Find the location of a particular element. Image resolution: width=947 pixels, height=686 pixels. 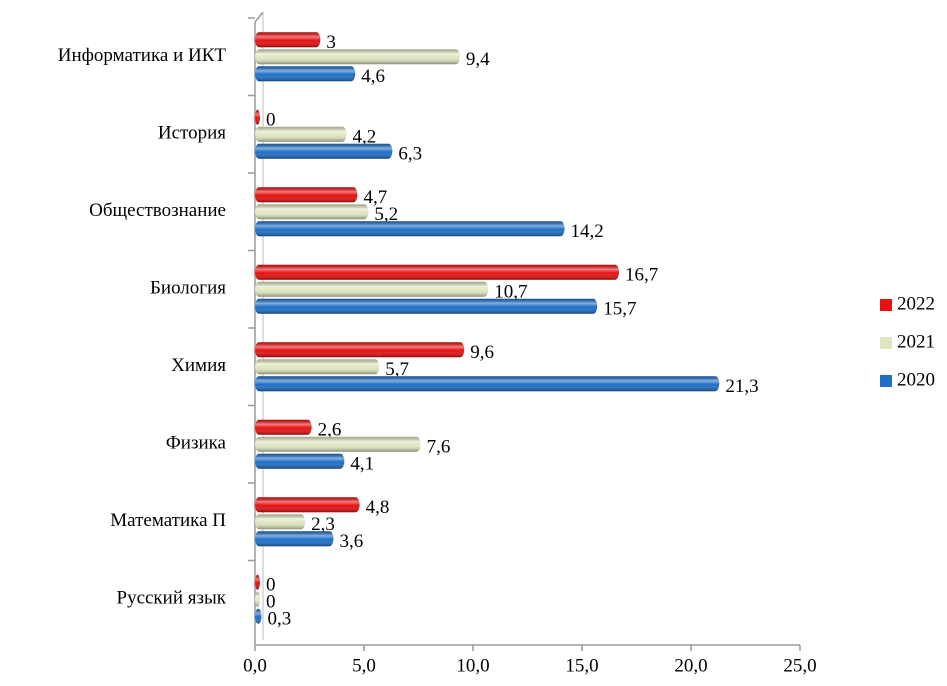

value-label: 9,6 is located at coordinates (482, 352).